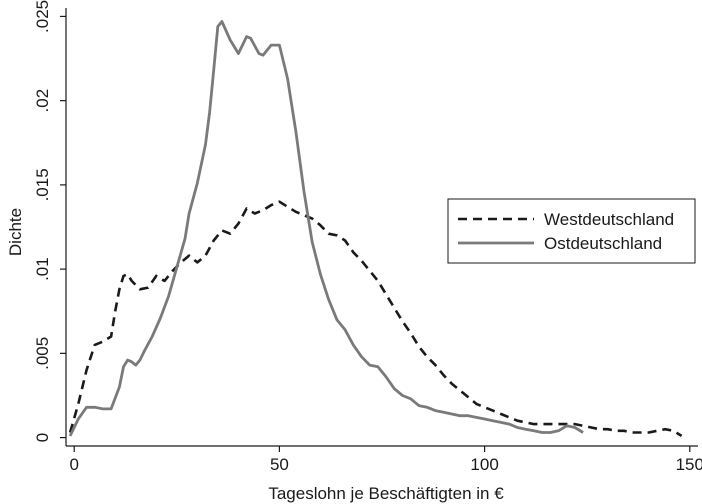 The width and height of the screenshot is (702, 504). I want to click on y-tick-label: 0, so click(42, 437).